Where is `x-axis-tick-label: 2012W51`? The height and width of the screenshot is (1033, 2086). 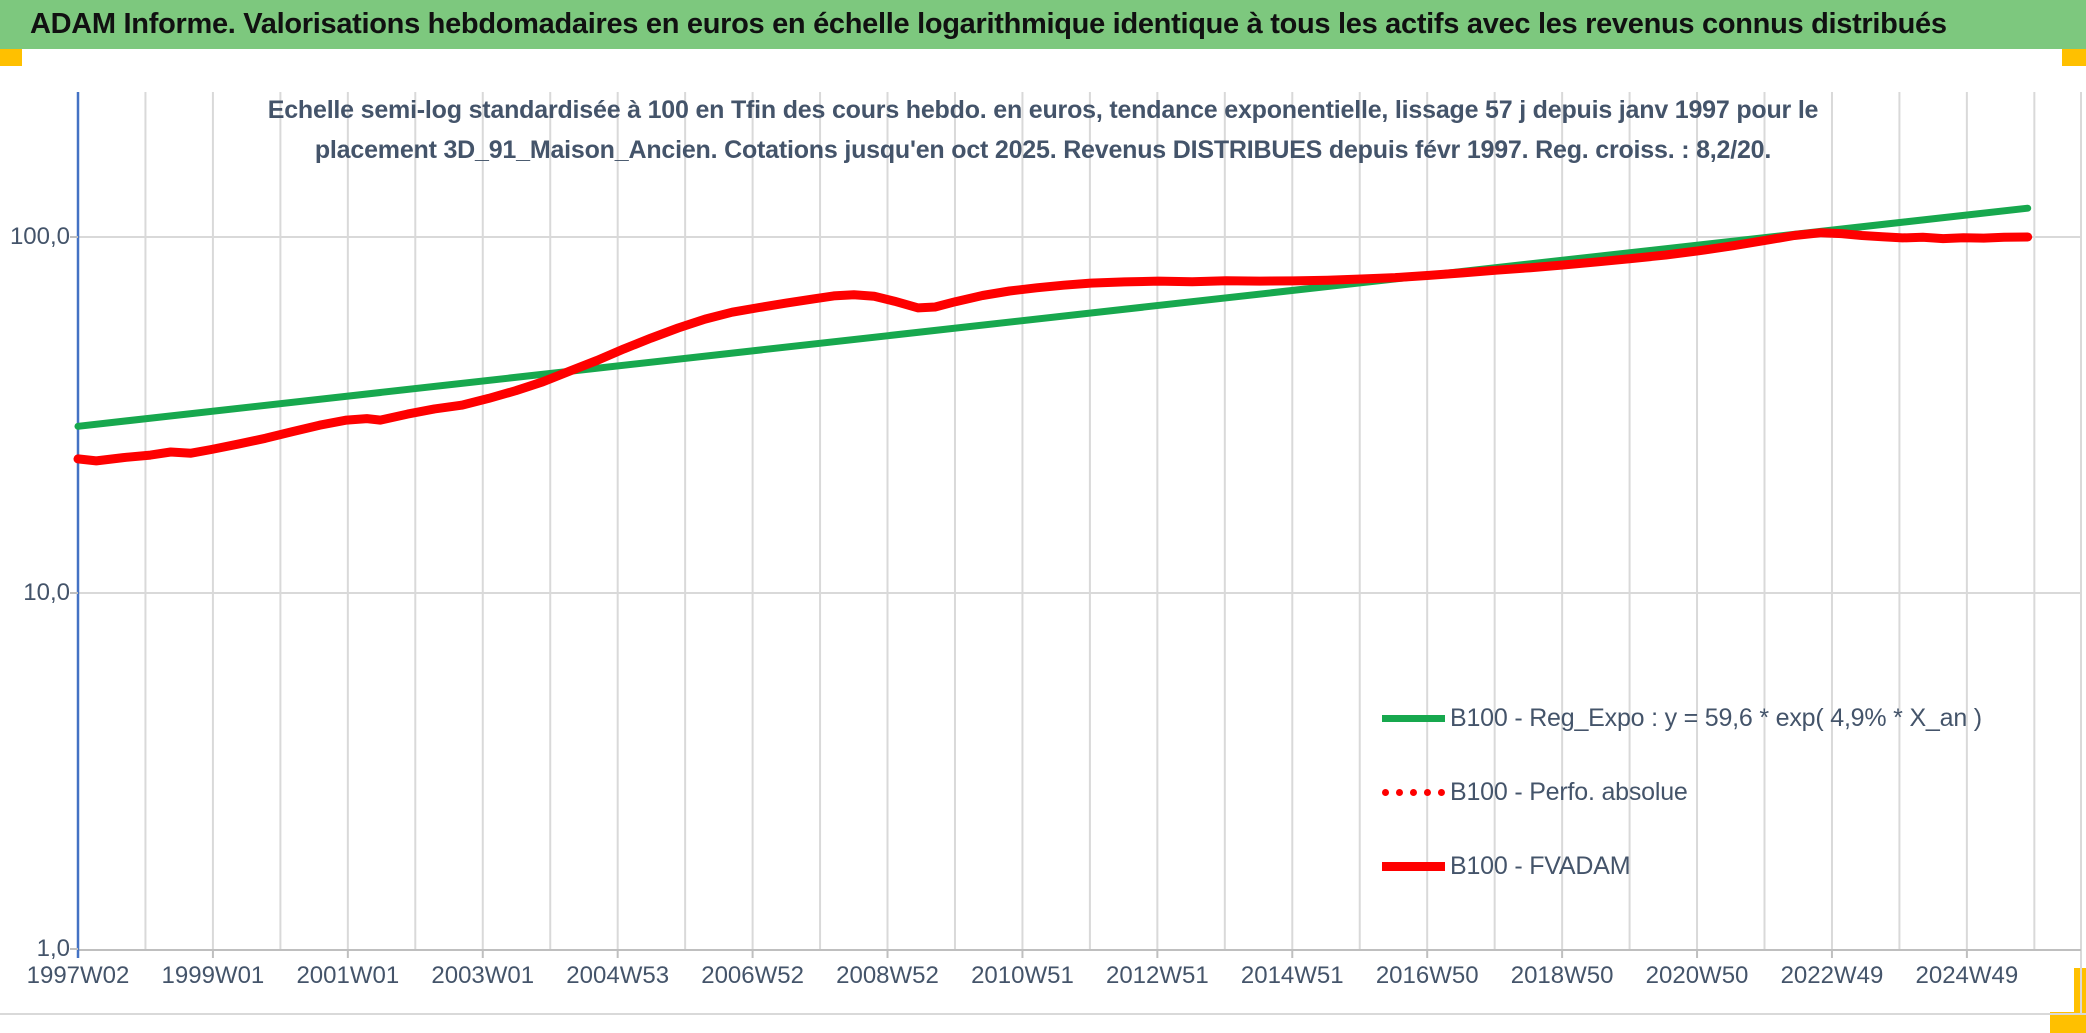
x-axis-tick-label: 2012W51 is located at coordinates (1157, 975).